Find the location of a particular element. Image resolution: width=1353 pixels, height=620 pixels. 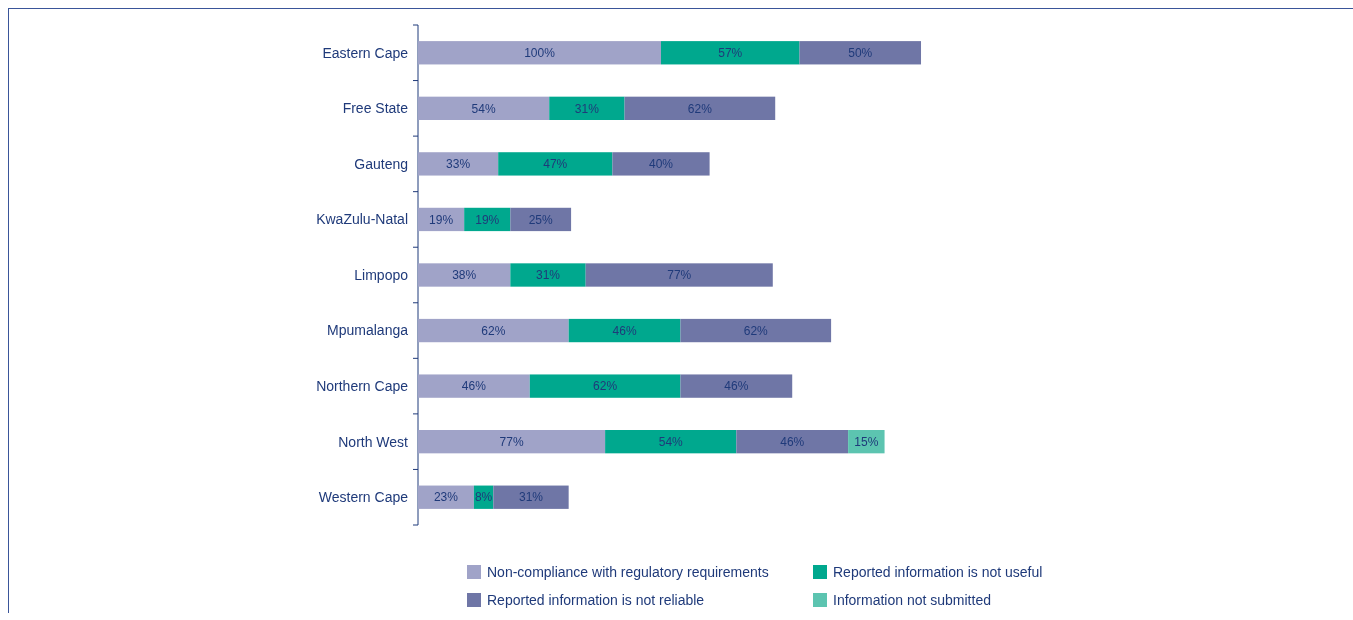

y-tick-label: North West is located at coordinates (373, 441).